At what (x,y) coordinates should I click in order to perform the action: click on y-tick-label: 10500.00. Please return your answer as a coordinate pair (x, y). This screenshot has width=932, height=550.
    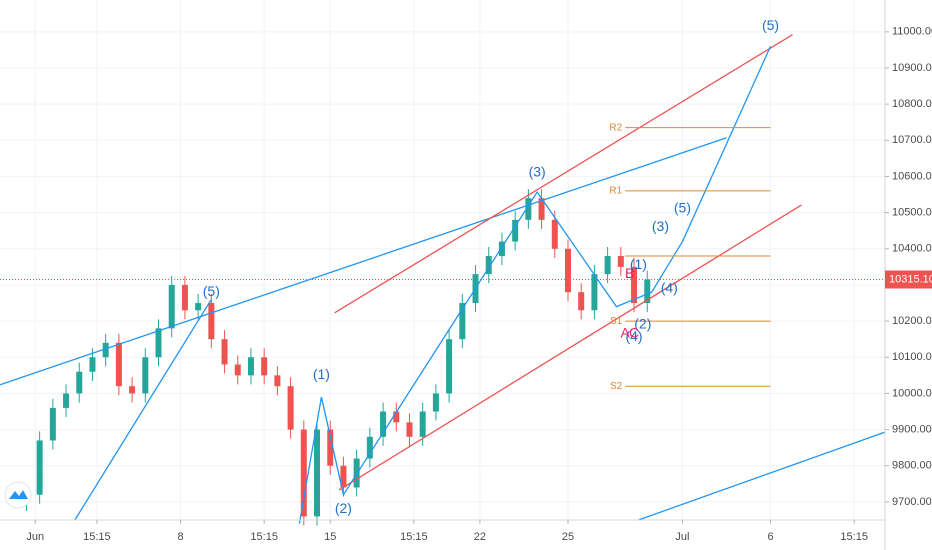
    Looking at the image, I should click on (912, 213).